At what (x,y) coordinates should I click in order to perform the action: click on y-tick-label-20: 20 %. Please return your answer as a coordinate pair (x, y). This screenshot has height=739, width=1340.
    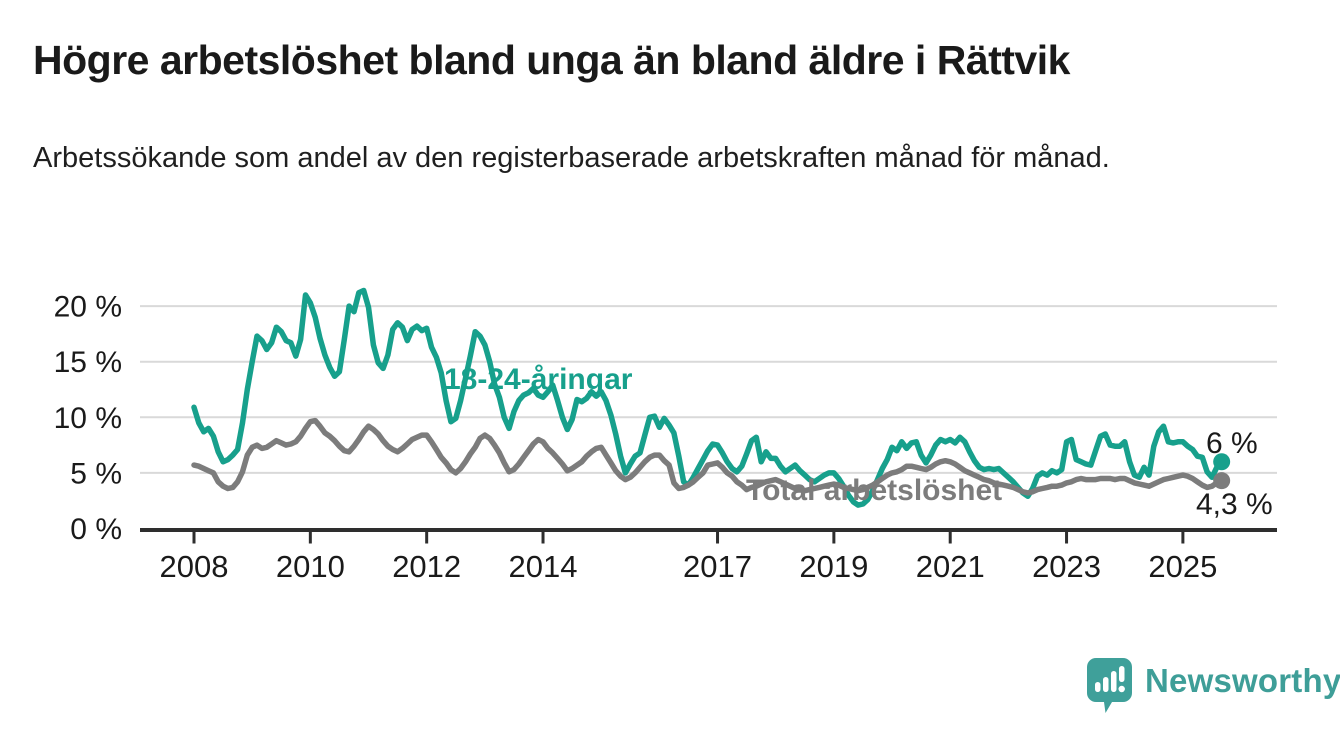
    Looking at the image, I should click on (88, 307).